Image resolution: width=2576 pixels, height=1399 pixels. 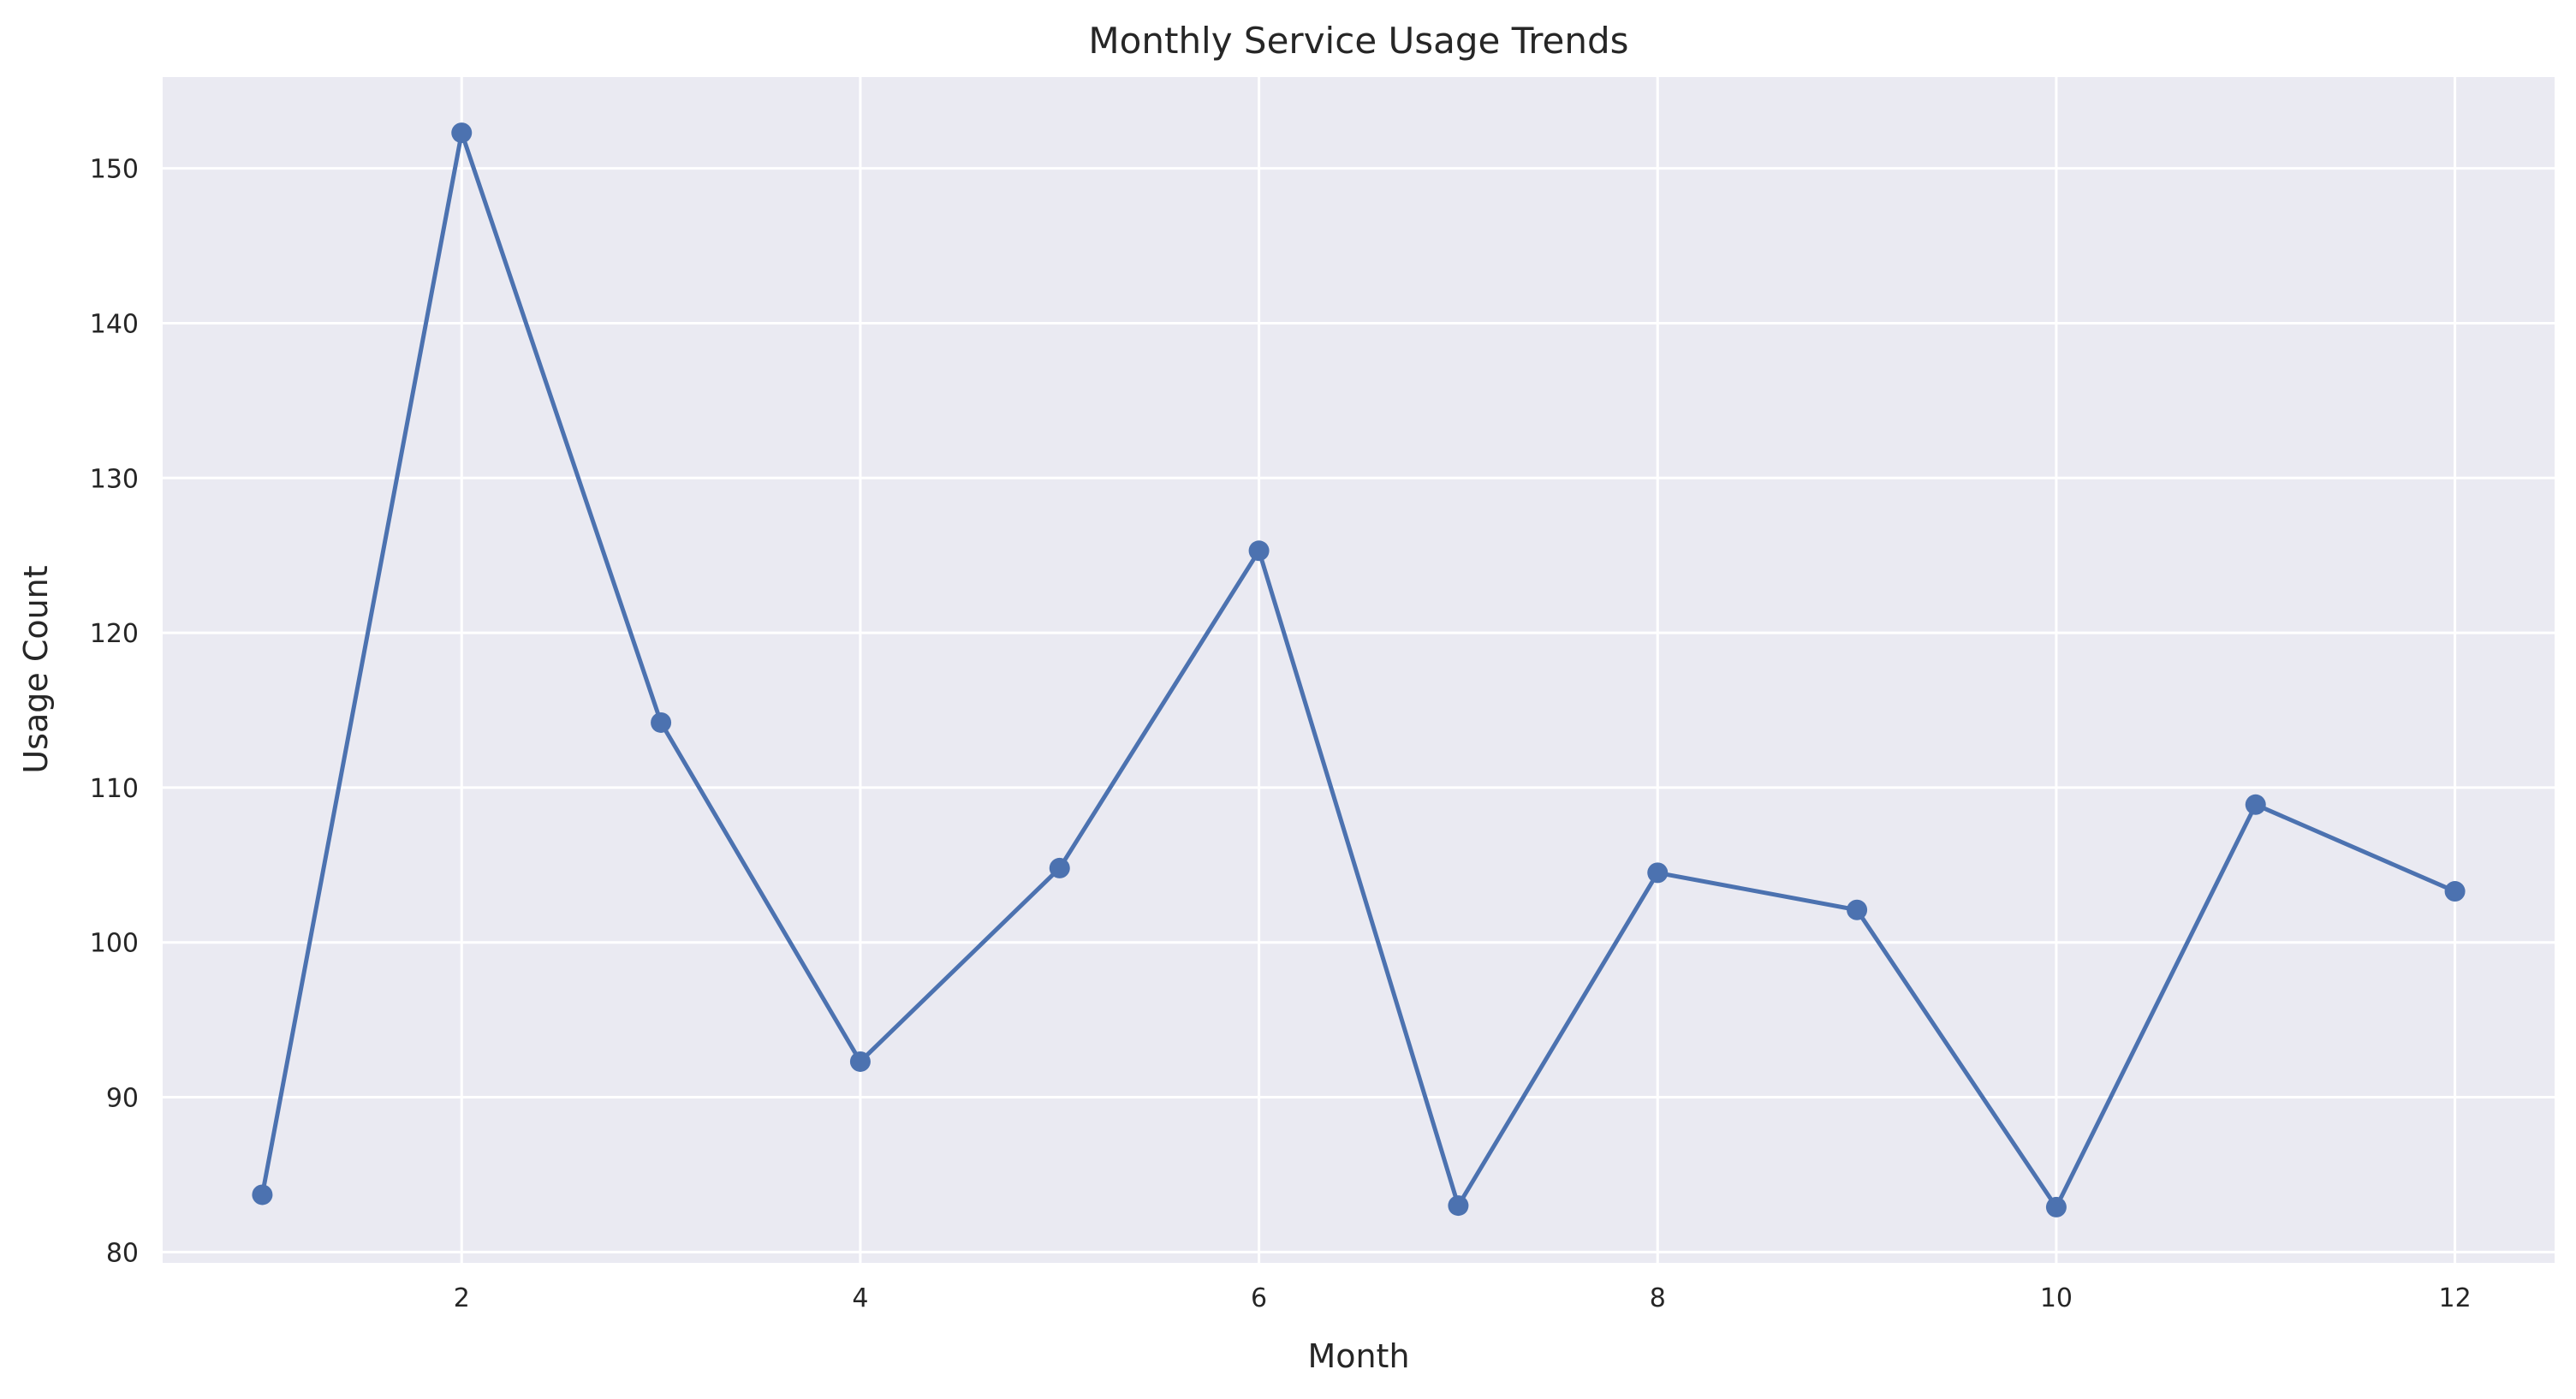 What do you see at coordinates (114, 170) in the screenshot?
I see `y-tick-label: 150` at bounding box center [114, 170].